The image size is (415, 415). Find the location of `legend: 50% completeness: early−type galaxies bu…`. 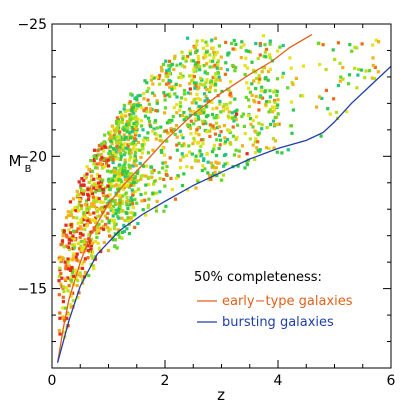

legend: 50% completeness: early−type galaxies bu… is located at coordinates (273, 300).